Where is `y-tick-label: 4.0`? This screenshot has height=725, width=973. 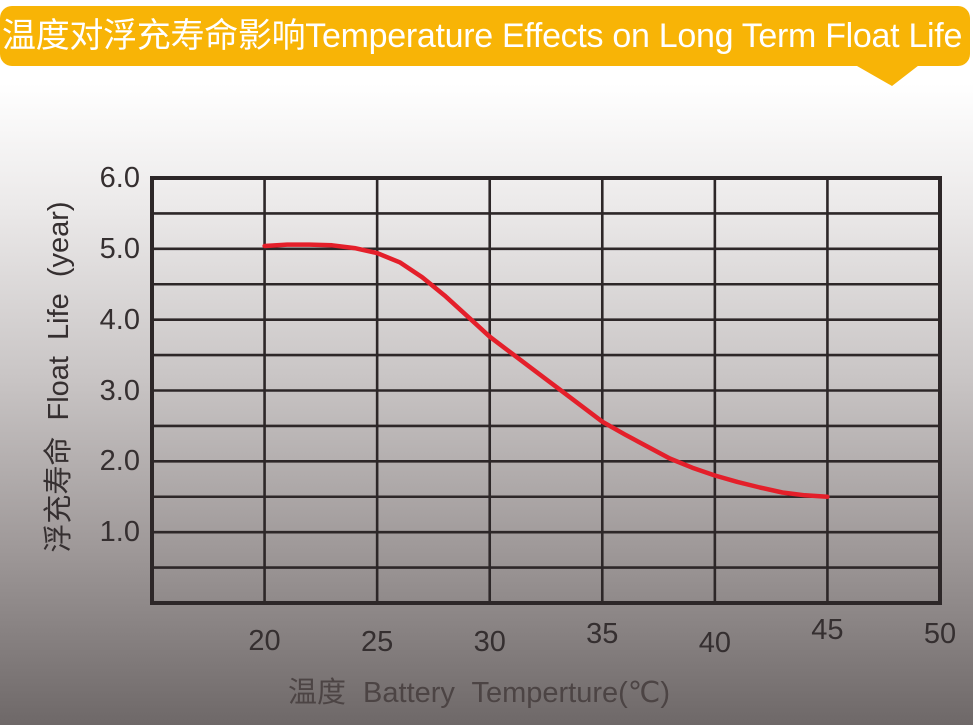
y-tick-label: 4.0 is located at coordinates (119, 319).